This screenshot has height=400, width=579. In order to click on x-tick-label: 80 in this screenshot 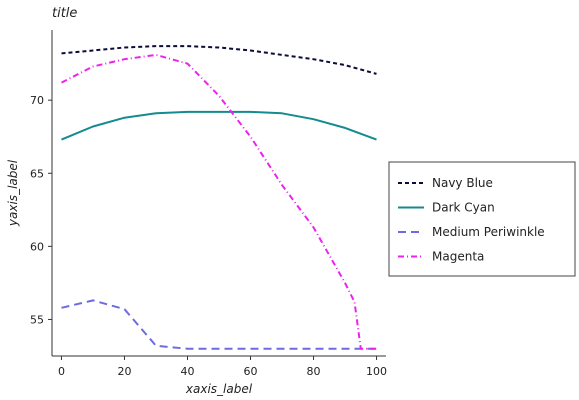, I will do `click(314, 371)`.